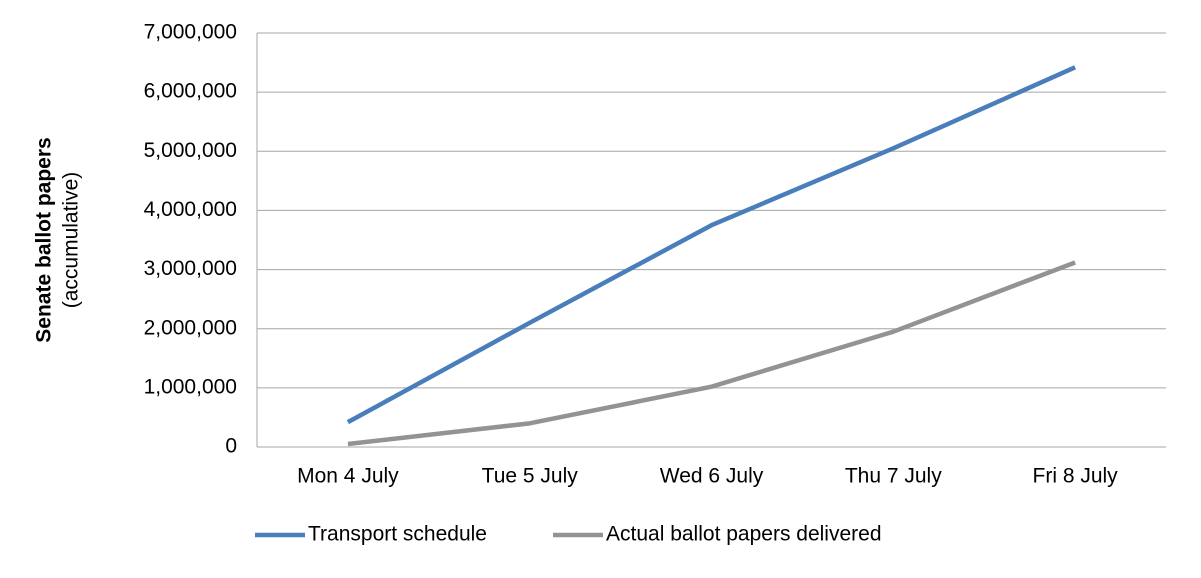 The height and width of the screenshot is (578, 1201). I want to click on x-tick-label: Wed 6 July, so click(712, 476).